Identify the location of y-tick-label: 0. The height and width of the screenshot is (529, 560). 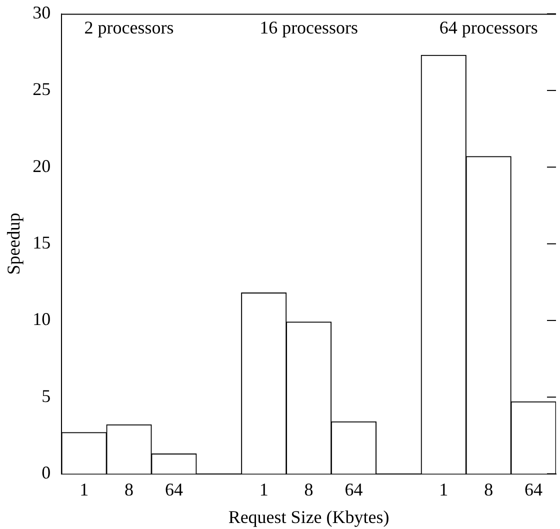
(46, 472).